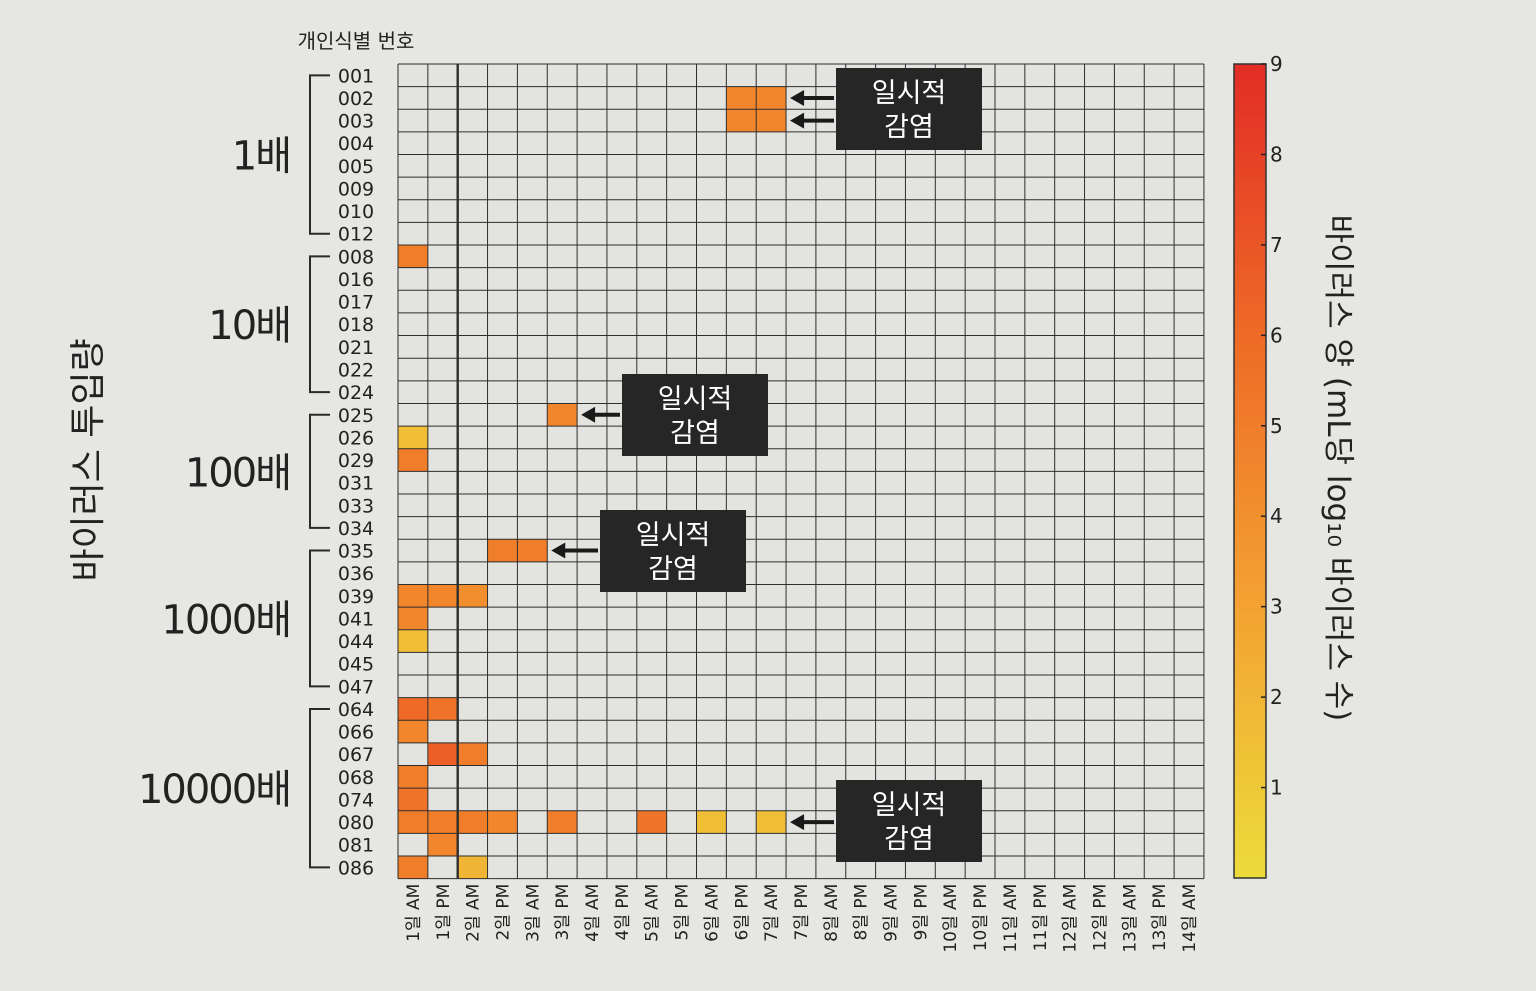 Image resolution: width=1536 pixels, height=991 pixels. What do you see at coordinates (356, 371) in the screenshot?
I see `row-label: 022` at bounding box center [356, 371].